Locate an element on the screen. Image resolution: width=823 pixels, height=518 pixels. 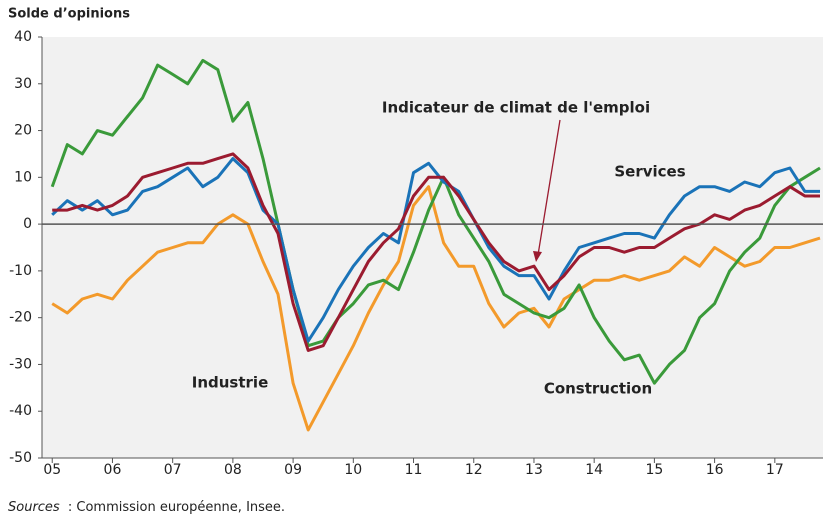
x-tick-label: 12 is located at coordinates (474, 470).